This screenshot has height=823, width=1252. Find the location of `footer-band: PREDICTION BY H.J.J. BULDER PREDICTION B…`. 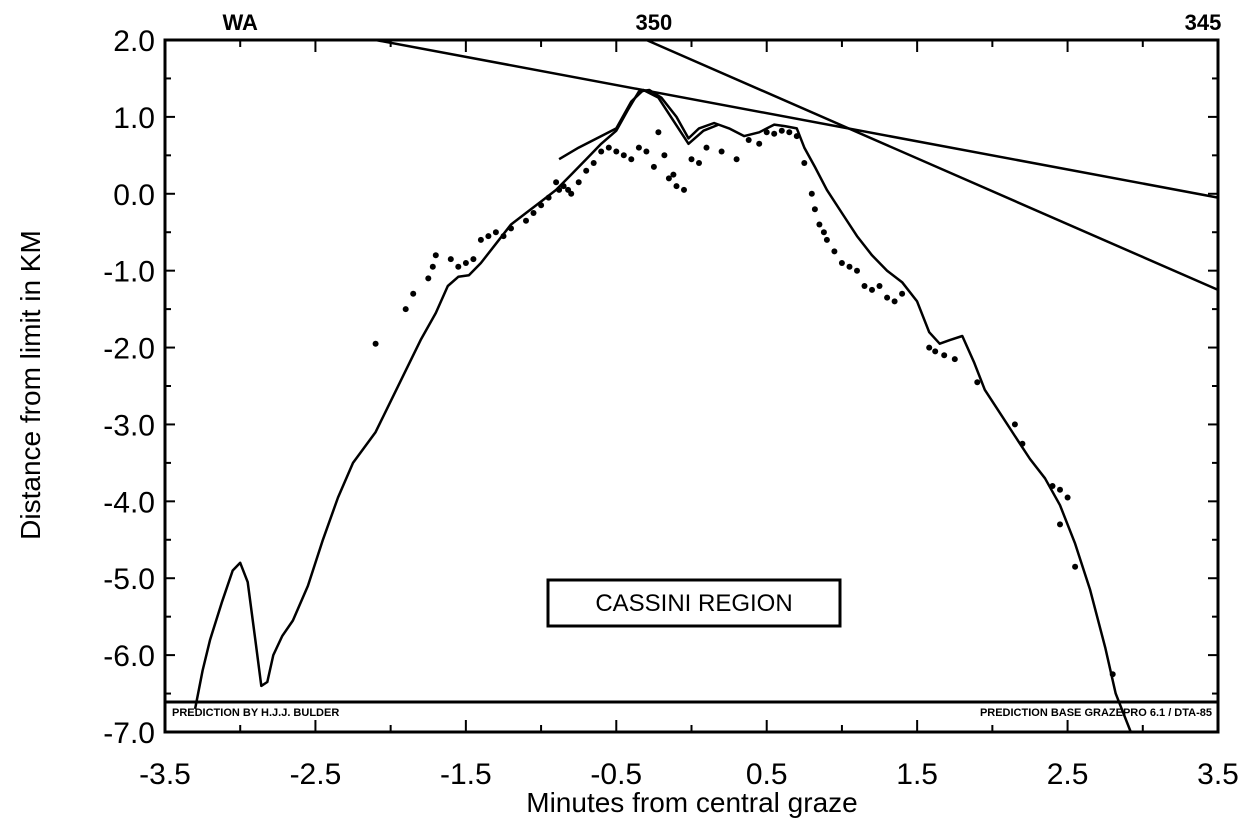

footer-band: PREDICTION BY H.J.J. BULDER PREDICTION B… is located at coordinates (691, 709).